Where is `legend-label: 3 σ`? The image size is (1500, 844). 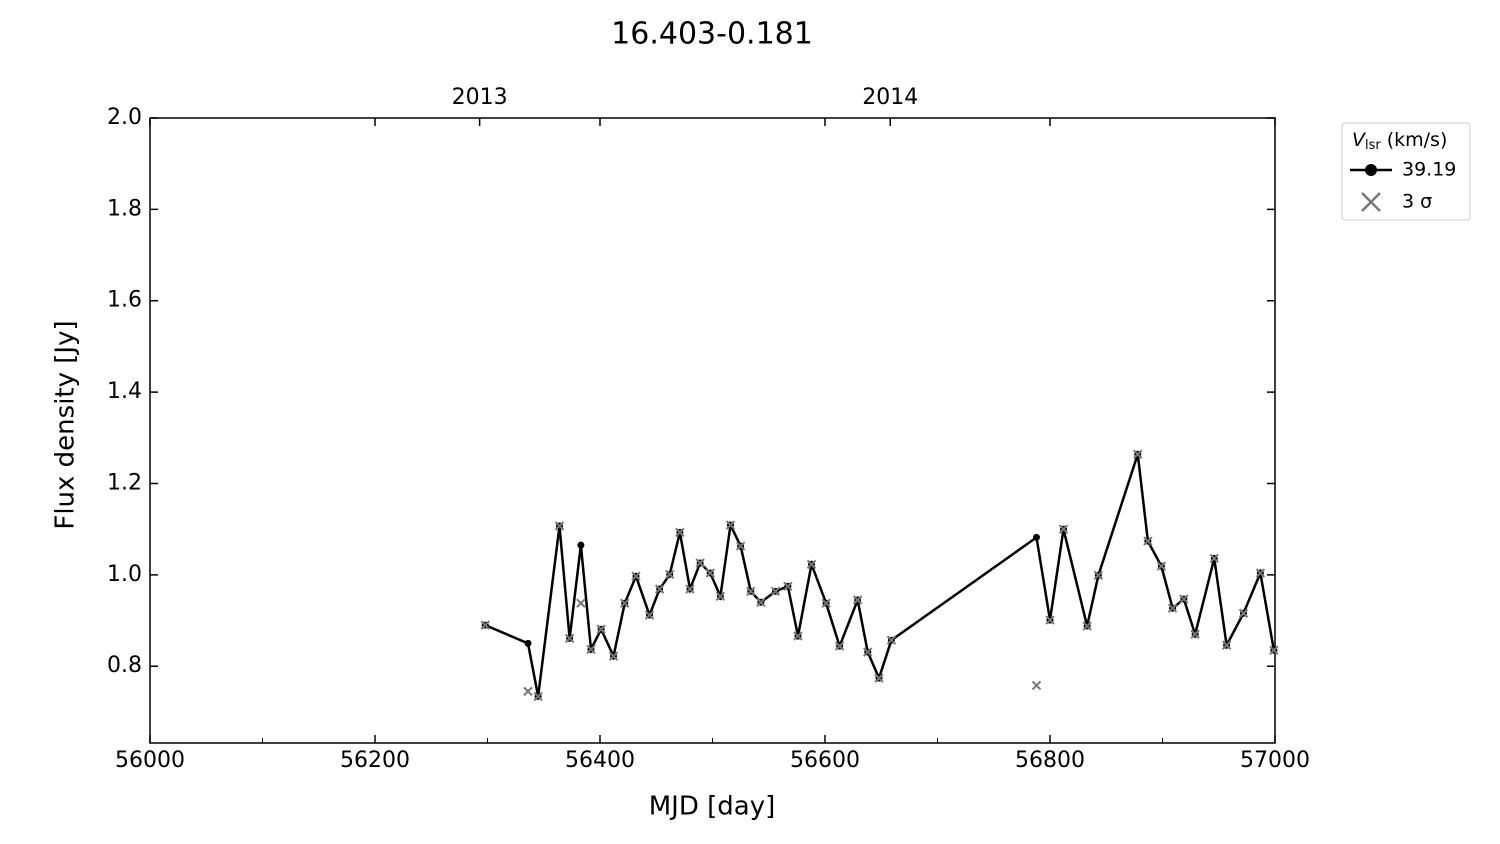
legend-label: 3 σ is located at coordinates (1417, 202).